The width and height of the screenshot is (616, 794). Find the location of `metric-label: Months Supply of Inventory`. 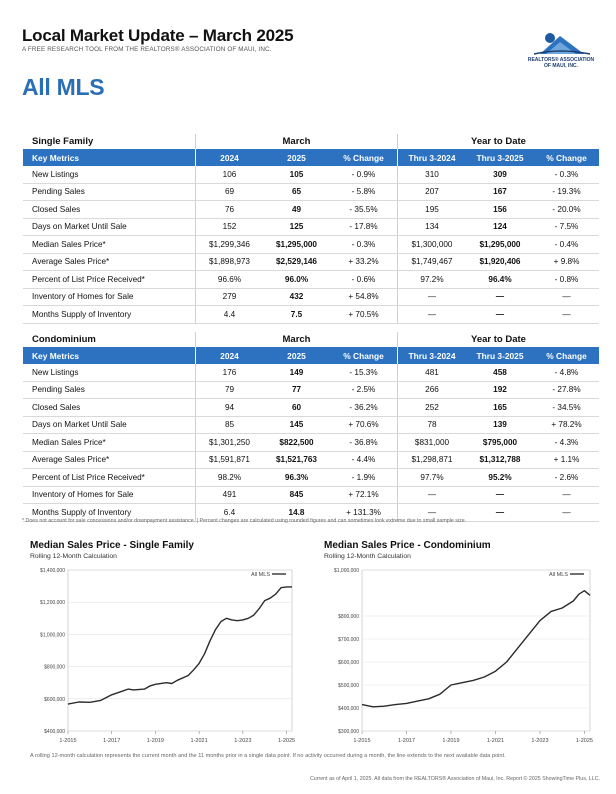

metric-label: Months Supply of Inventory is located at coordinates (109, 314).